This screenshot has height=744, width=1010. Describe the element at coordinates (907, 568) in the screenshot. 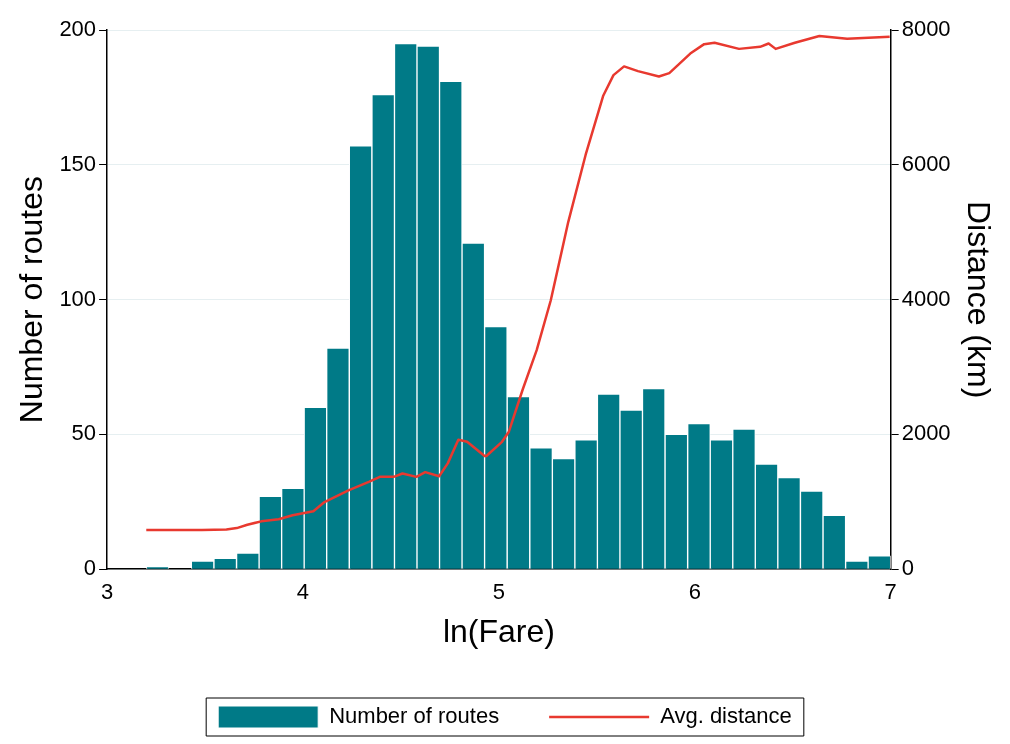

I see `y2-tick-label: 0` at that location.